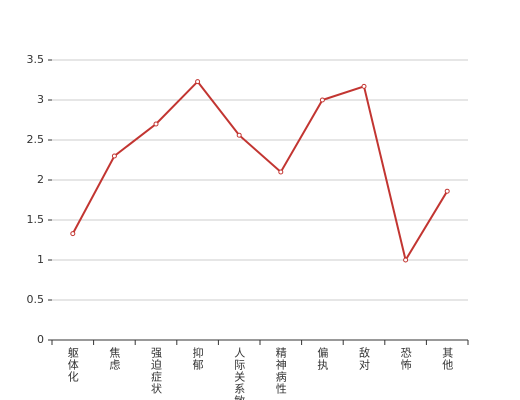 The height and width of the screenshot is (400, 520). What do you see at coordinates (447, 359) in the screenshot?
I see `x-tick-label: 其他` at bounding box center [447, 359].